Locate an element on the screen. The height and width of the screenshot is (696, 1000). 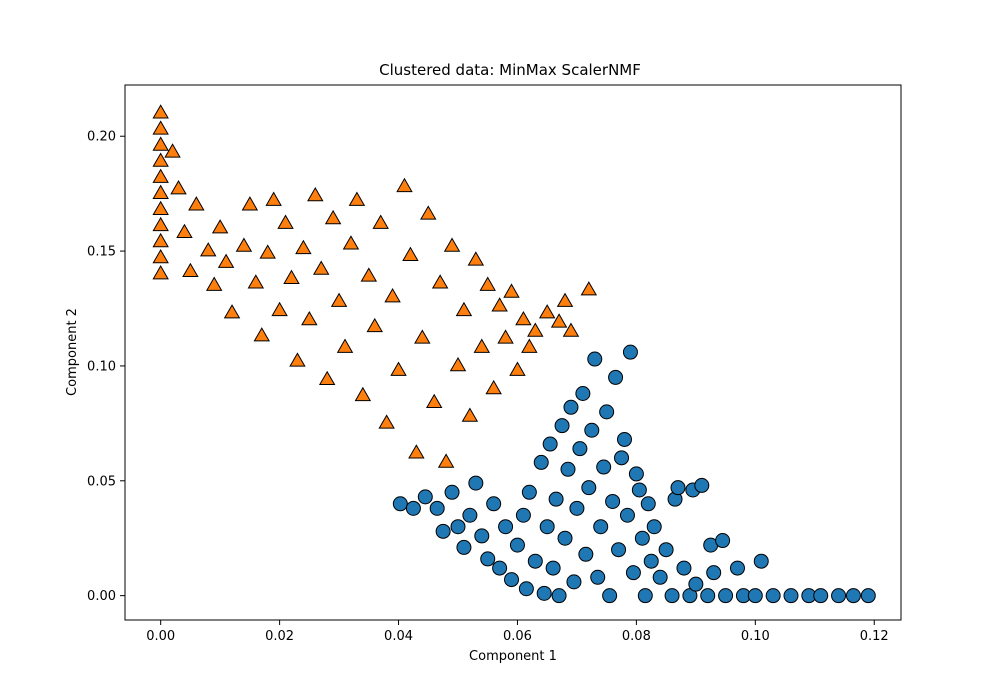
x-axis-label: Component 1 is located at coordinates (513, 656).